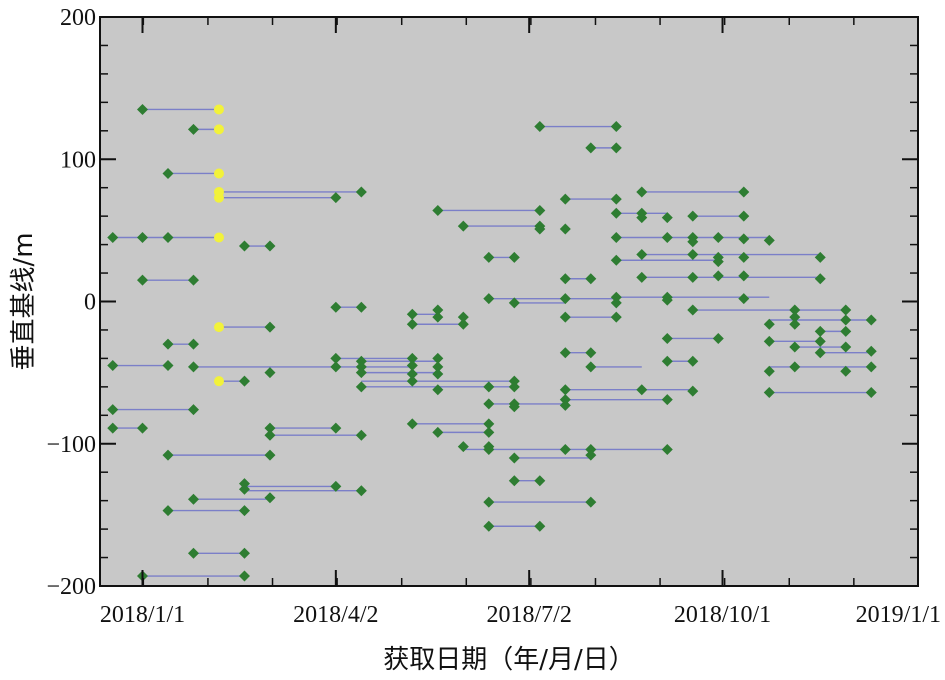  What do you see at coordinates (722, 615) in the screenshot?
I see `x-tick-label: 2018/10/1` at bounding box center [722, 615].